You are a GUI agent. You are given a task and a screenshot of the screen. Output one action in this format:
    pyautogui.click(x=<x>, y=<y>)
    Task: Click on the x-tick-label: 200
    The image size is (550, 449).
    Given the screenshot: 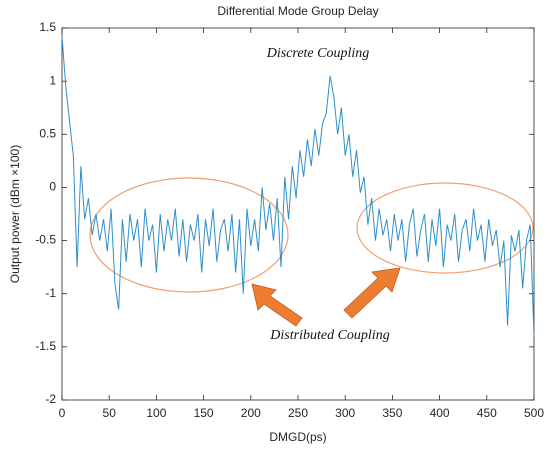 What is the action you would take?
    pyautogui.click(x=251, y=413)
    